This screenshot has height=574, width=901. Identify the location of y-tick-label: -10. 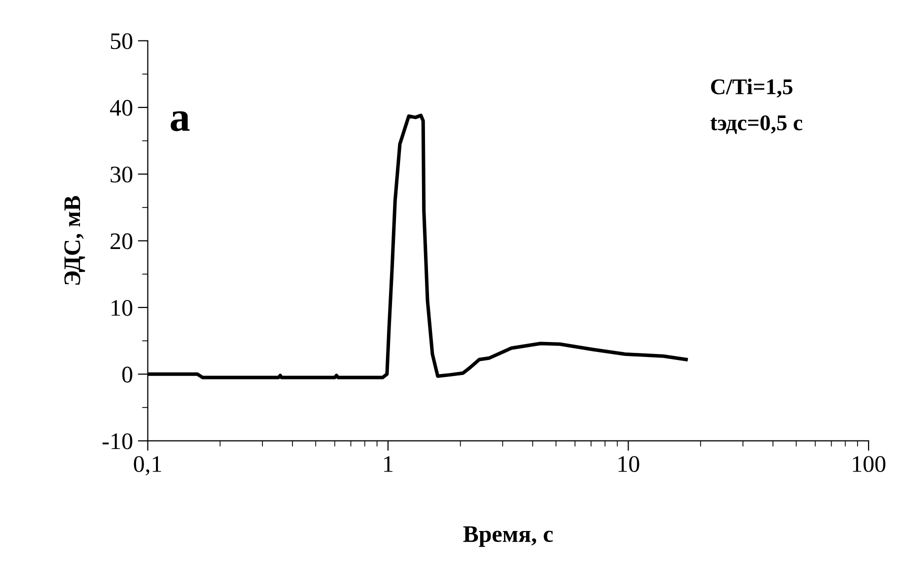
(117, 441).